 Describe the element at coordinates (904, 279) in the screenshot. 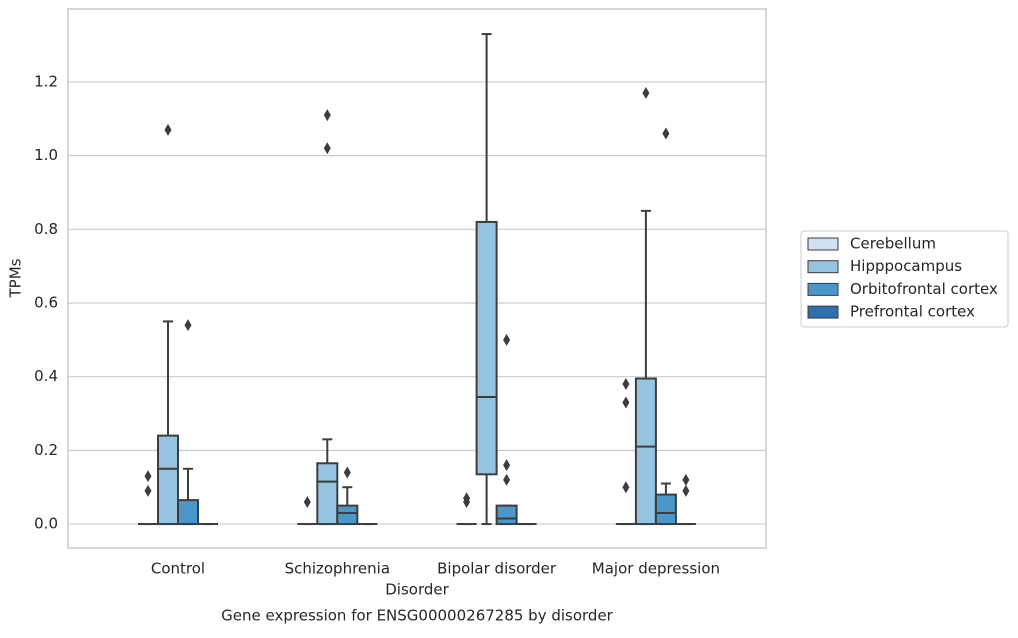

I see `legend` at that location.